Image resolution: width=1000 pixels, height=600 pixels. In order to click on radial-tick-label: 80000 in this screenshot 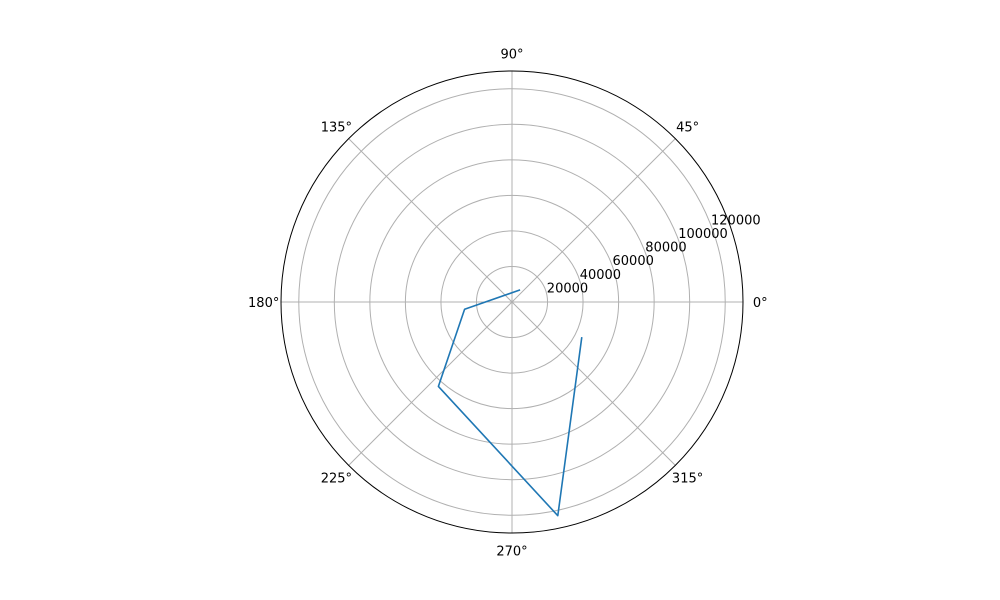, I will do `click(665, 248)`.